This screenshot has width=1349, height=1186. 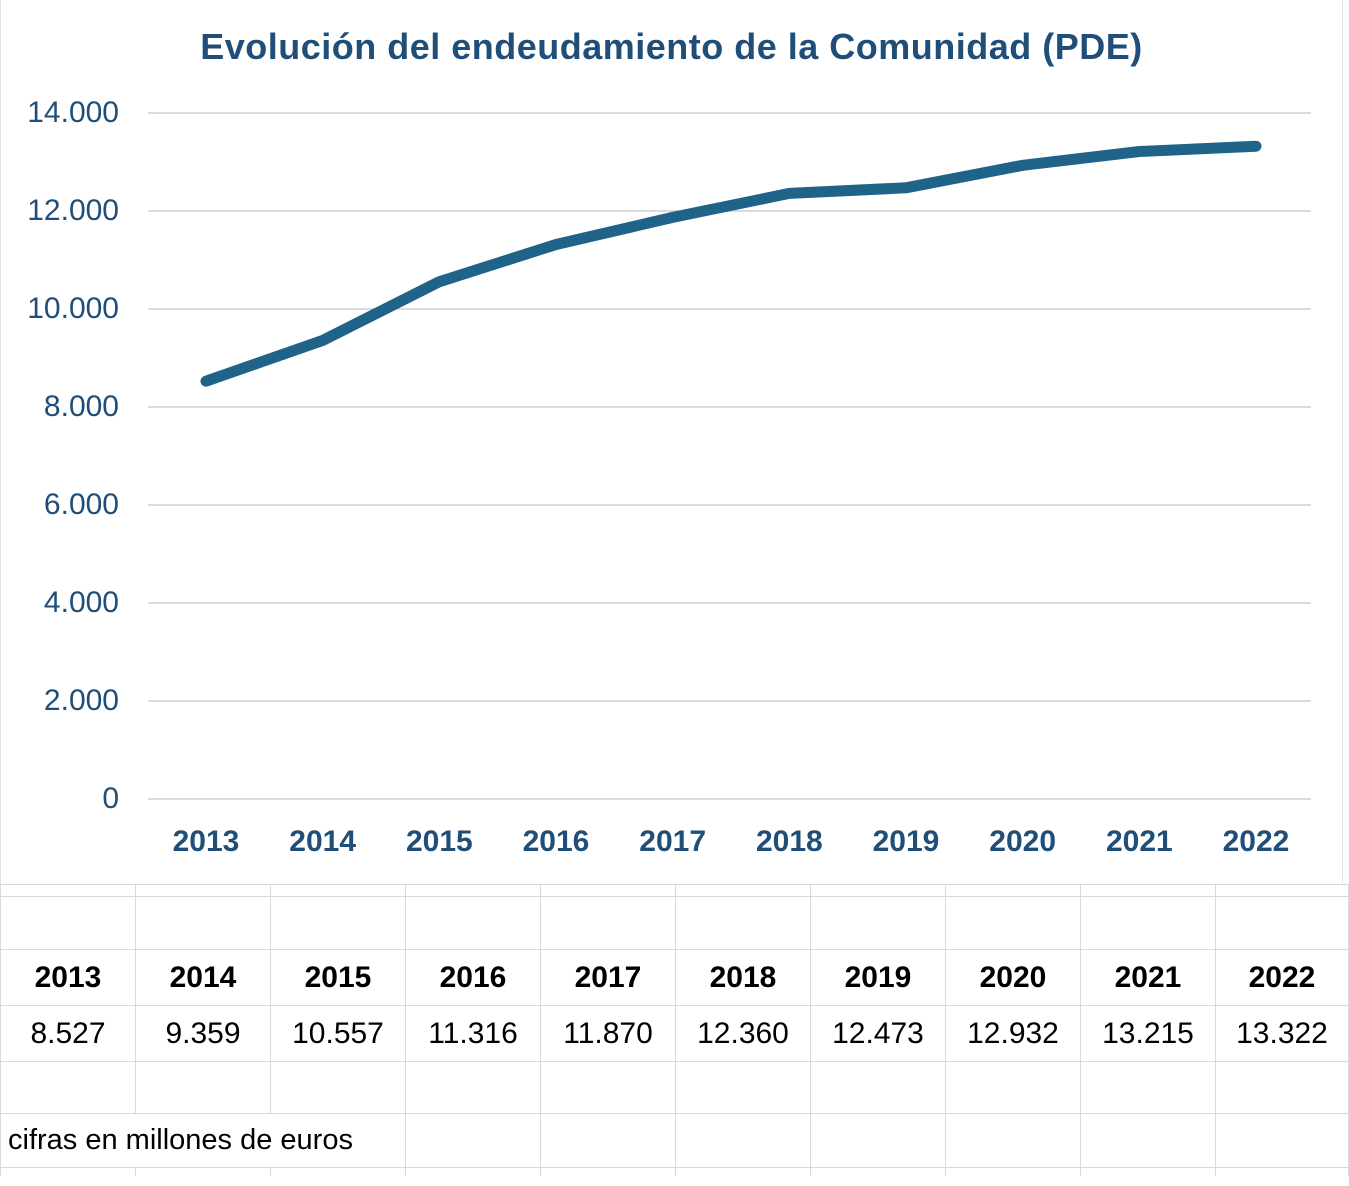 I want to click on year-header-cell: 2021, so click(x=1148, y=977).